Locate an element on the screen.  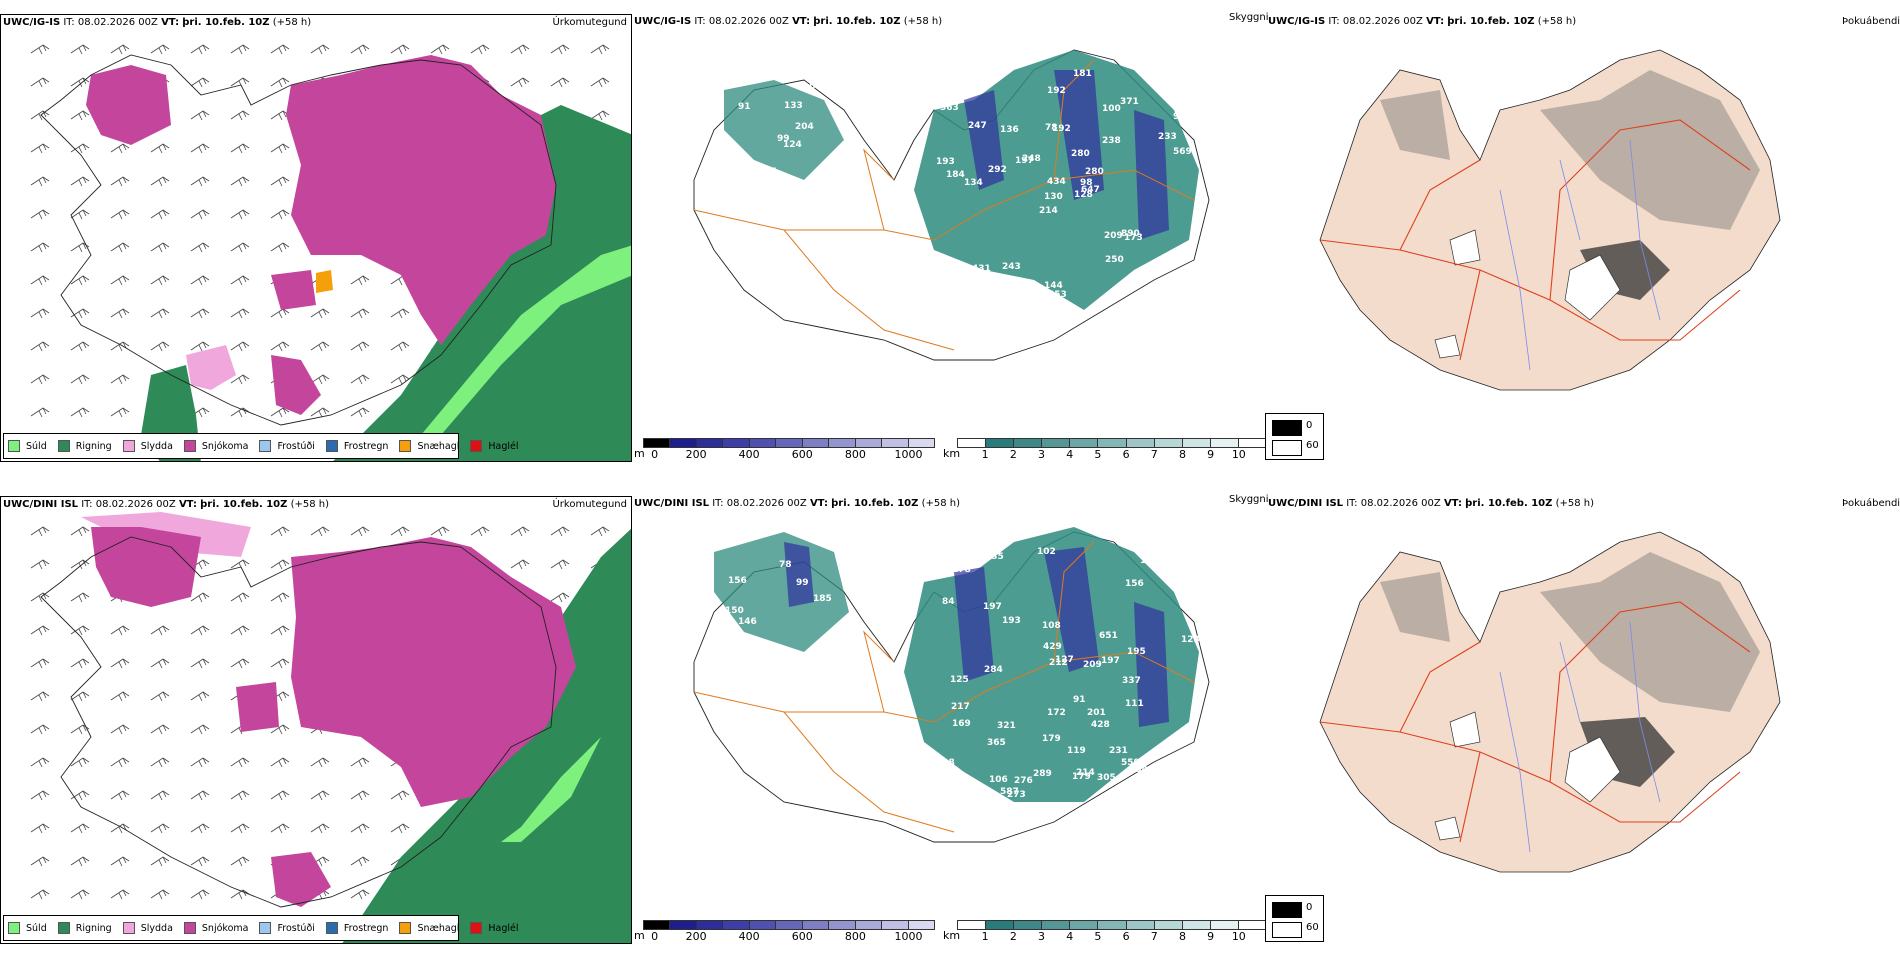
sleet-area is located at coordinates (211, 367).